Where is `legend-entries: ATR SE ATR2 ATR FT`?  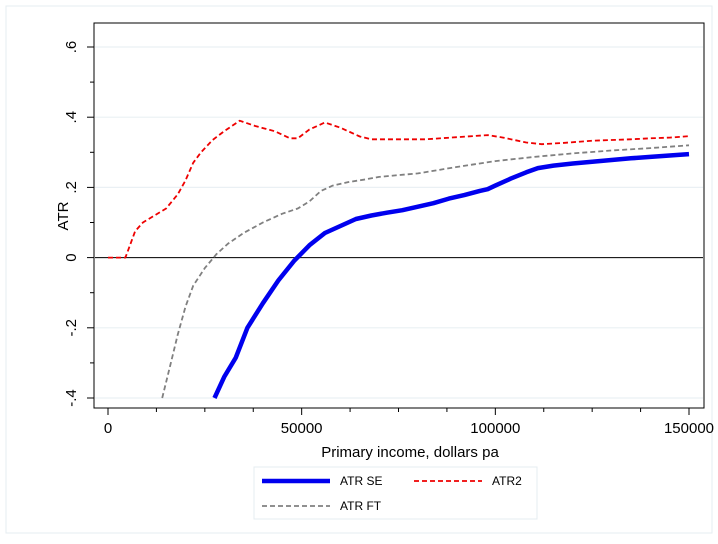 legend-entries: ATR SE ATR2 ATR FT is located at coordinates (392, 493).